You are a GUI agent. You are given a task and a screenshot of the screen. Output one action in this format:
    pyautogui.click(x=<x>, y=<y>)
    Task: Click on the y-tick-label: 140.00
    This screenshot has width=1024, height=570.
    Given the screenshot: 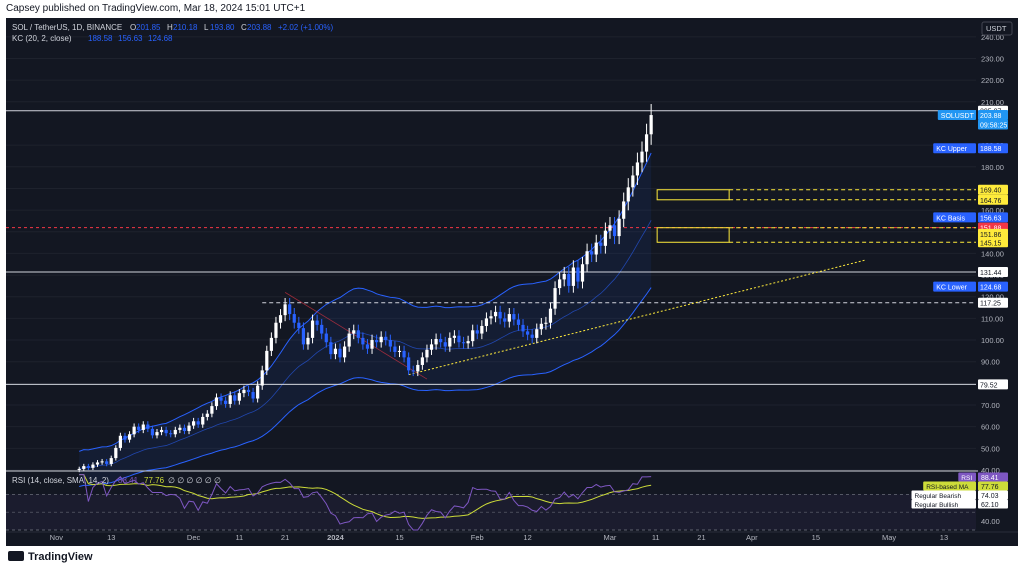 What is the action you would take?
    pyautogui.click(x=992, y=253)
    